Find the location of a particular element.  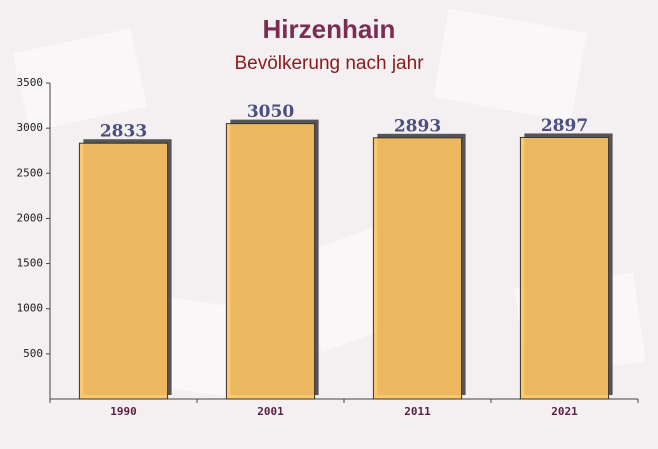

x-tick-label: 2021 is located at coordinates (564, 411).